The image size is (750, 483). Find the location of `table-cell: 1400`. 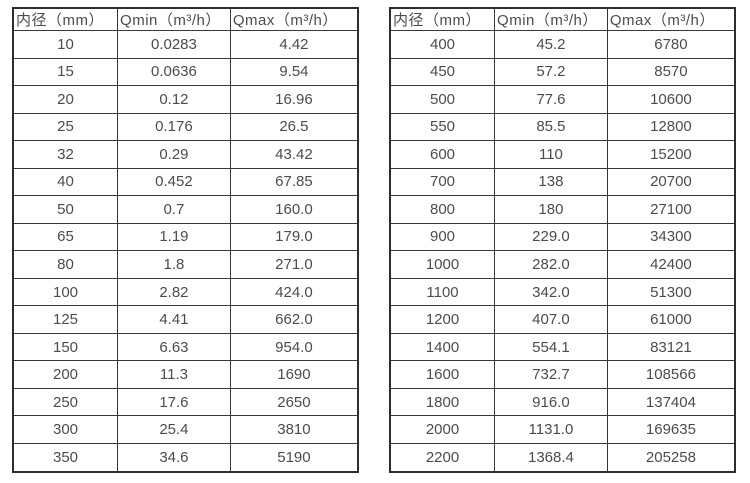

table-cell: 1400 is located at coordinates (442, 347).